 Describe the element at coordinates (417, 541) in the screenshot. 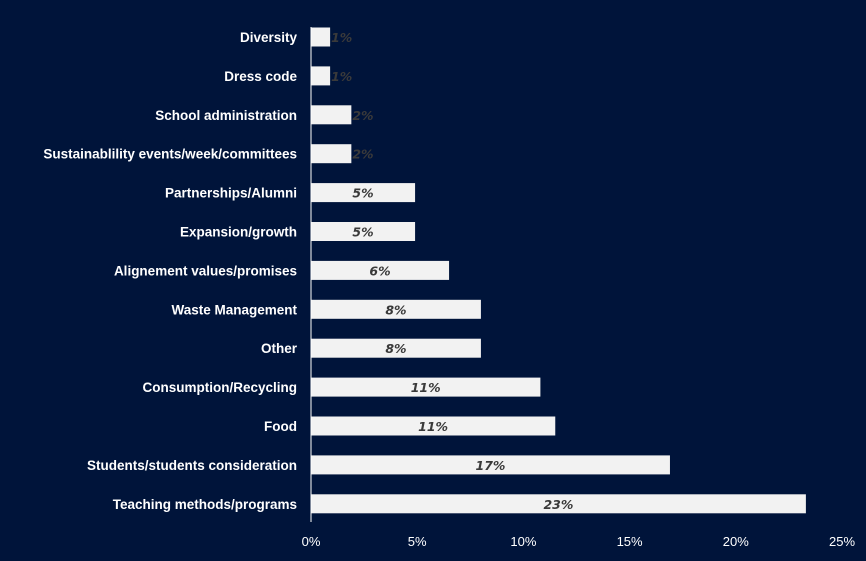

I see `x-tick-label: 5%` at that location.